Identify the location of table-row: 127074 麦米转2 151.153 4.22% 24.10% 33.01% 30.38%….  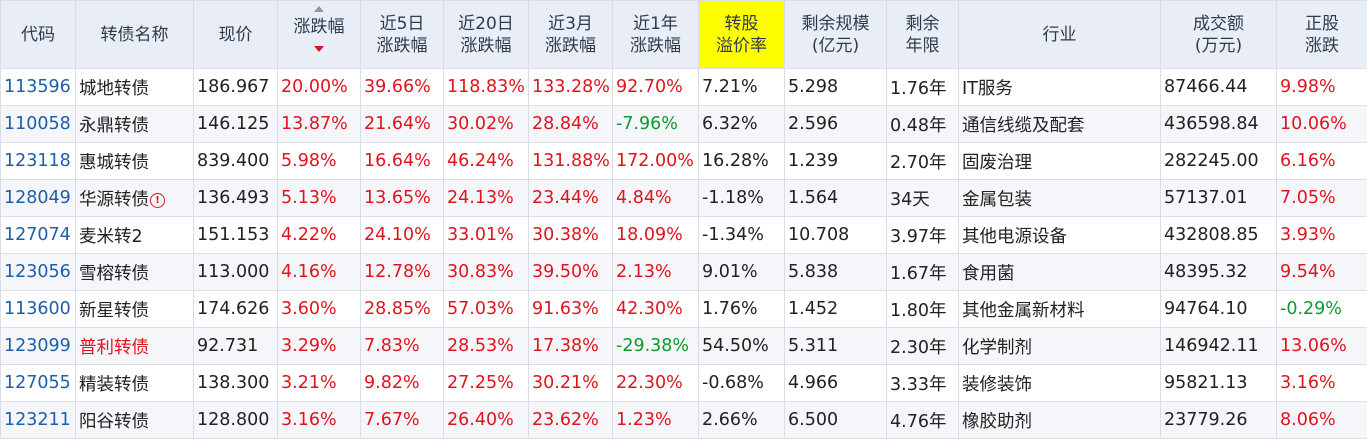
(683, 235).